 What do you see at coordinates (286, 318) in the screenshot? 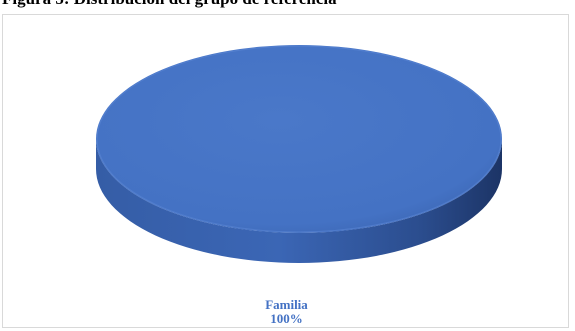
I see `data-label-percent: 100%` at bounding box center [286, 318].